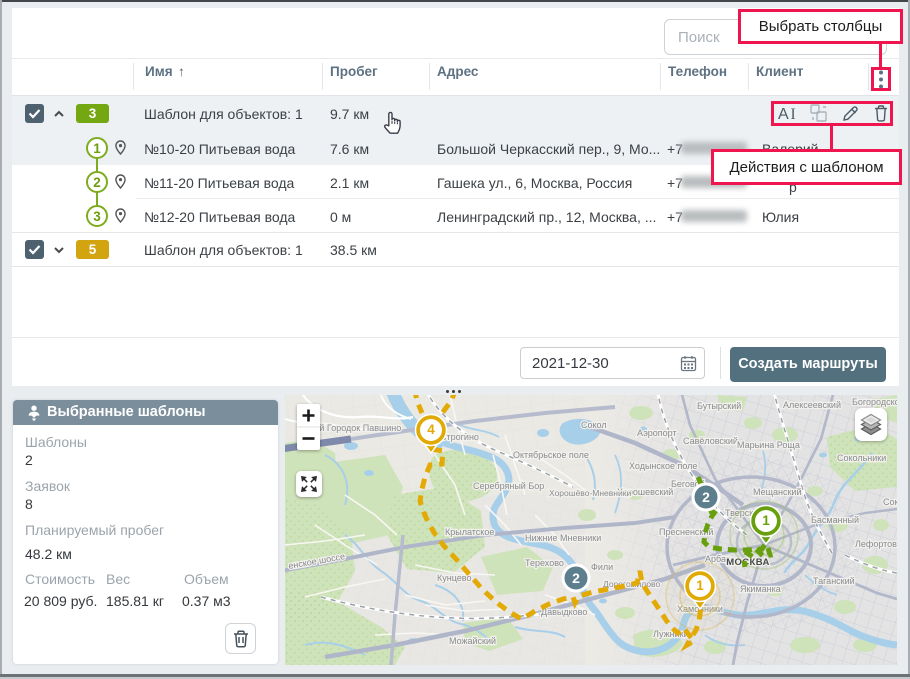 The image size is (910, 679). What do you see at coordinates (777, 492) in the screenshot?
I see `svg-text: Мещанский` at bounding box center [777, 492].